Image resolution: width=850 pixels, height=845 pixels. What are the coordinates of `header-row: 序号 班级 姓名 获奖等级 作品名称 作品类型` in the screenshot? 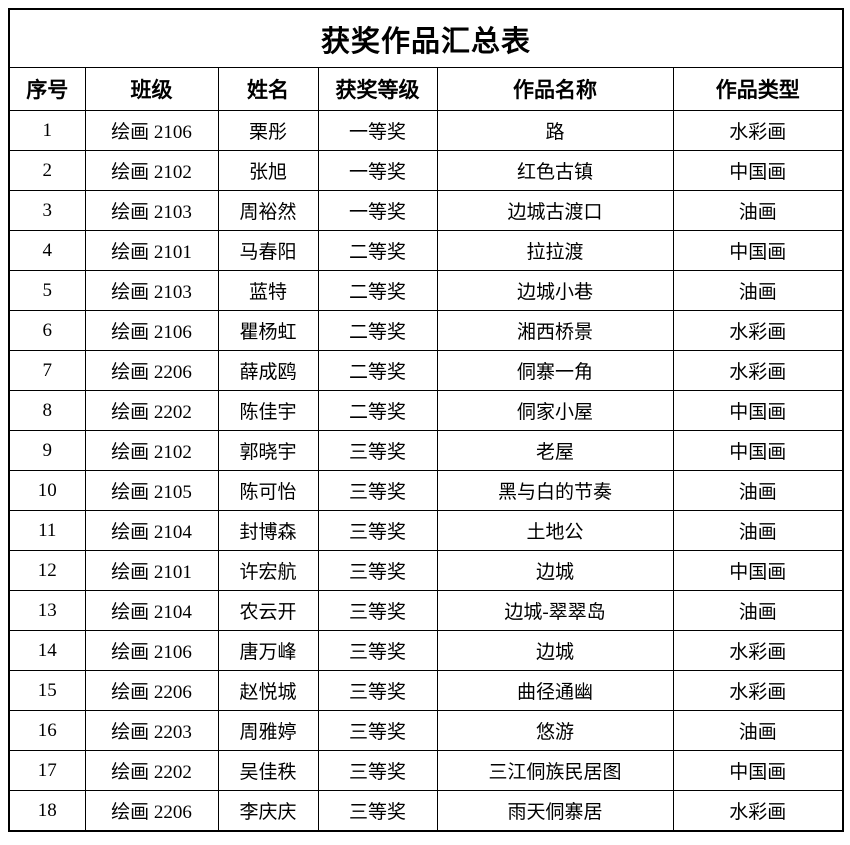 It's located at (426, 89).